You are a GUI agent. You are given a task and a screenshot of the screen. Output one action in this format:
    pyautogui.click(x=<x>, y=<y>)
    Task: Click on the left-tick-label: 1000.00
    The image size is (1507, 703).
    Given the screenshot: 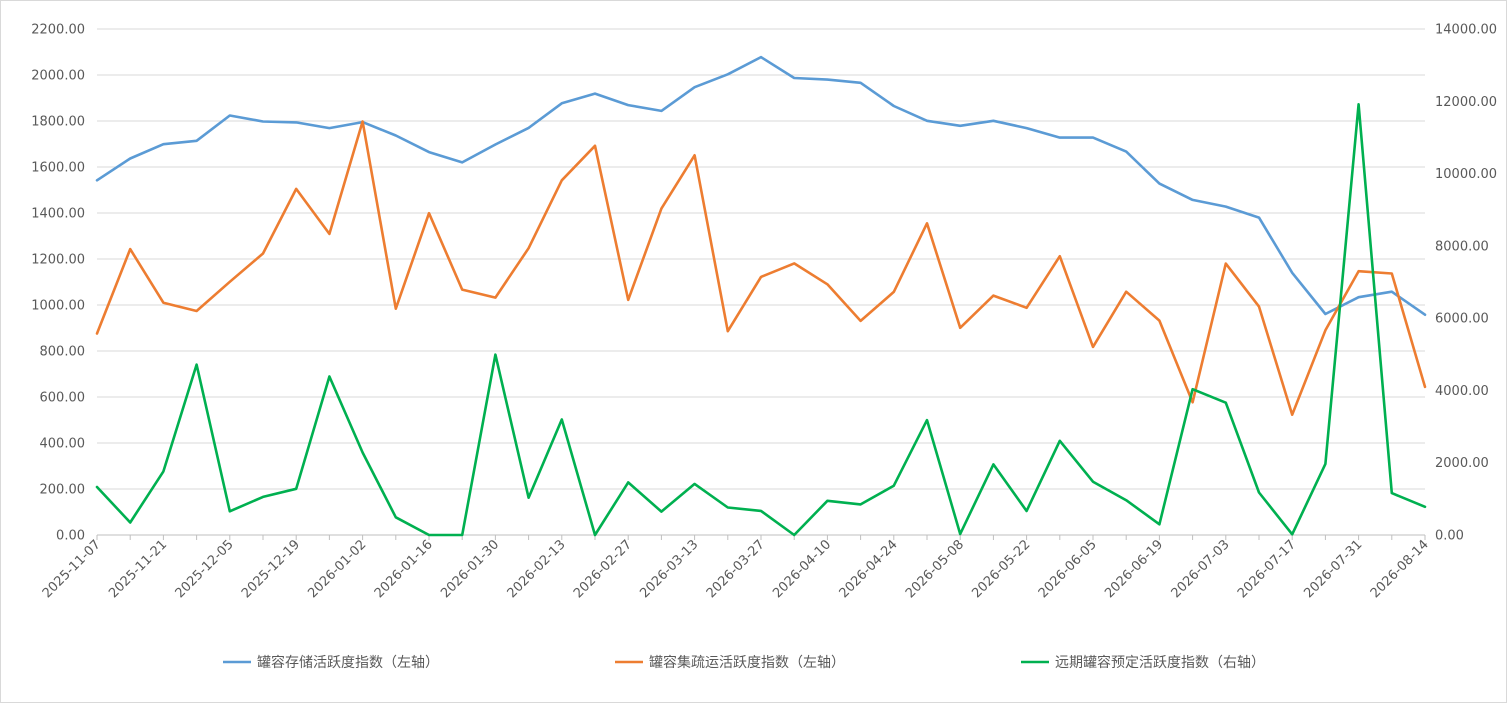 What is the action you would take?
    pyautogui.click(x=58, y=306)
    